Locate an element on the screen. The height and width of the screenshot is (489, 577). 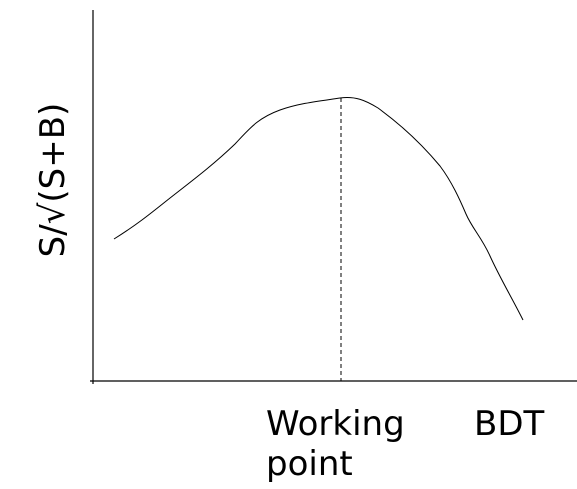
y-axis-label: S/√(S+B) is located at coordinates (53, 180).